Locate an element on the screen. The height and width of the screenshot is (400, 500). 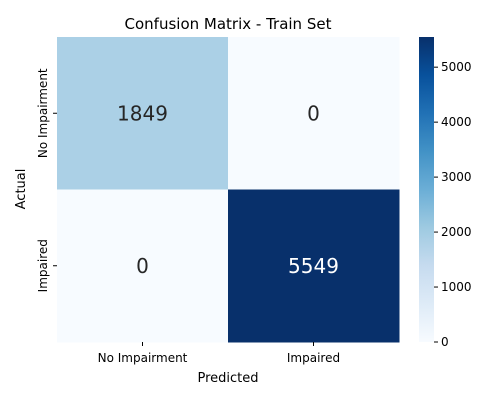
x-tick-label: Impaired is located at coordinates (313, 358).